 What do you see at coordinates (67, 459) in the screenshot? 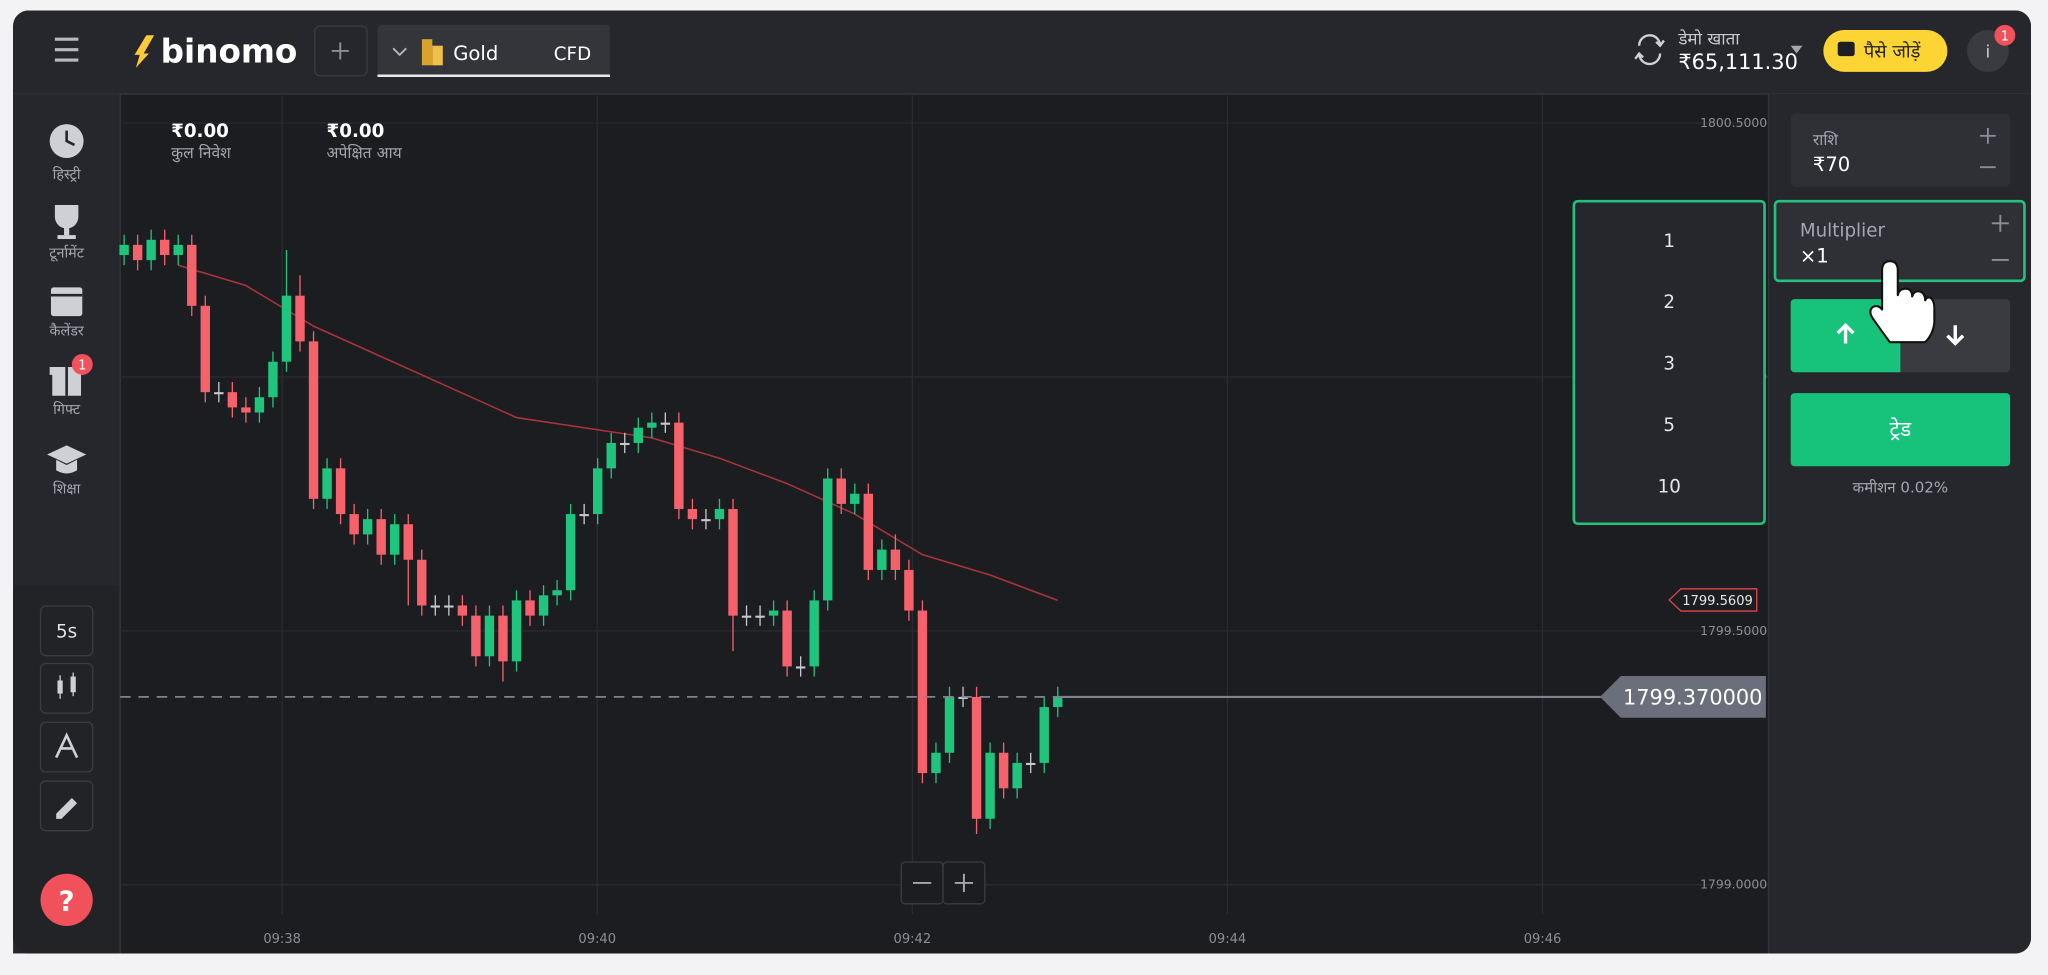
I see `education-icon` at bounding box center [67, 459].